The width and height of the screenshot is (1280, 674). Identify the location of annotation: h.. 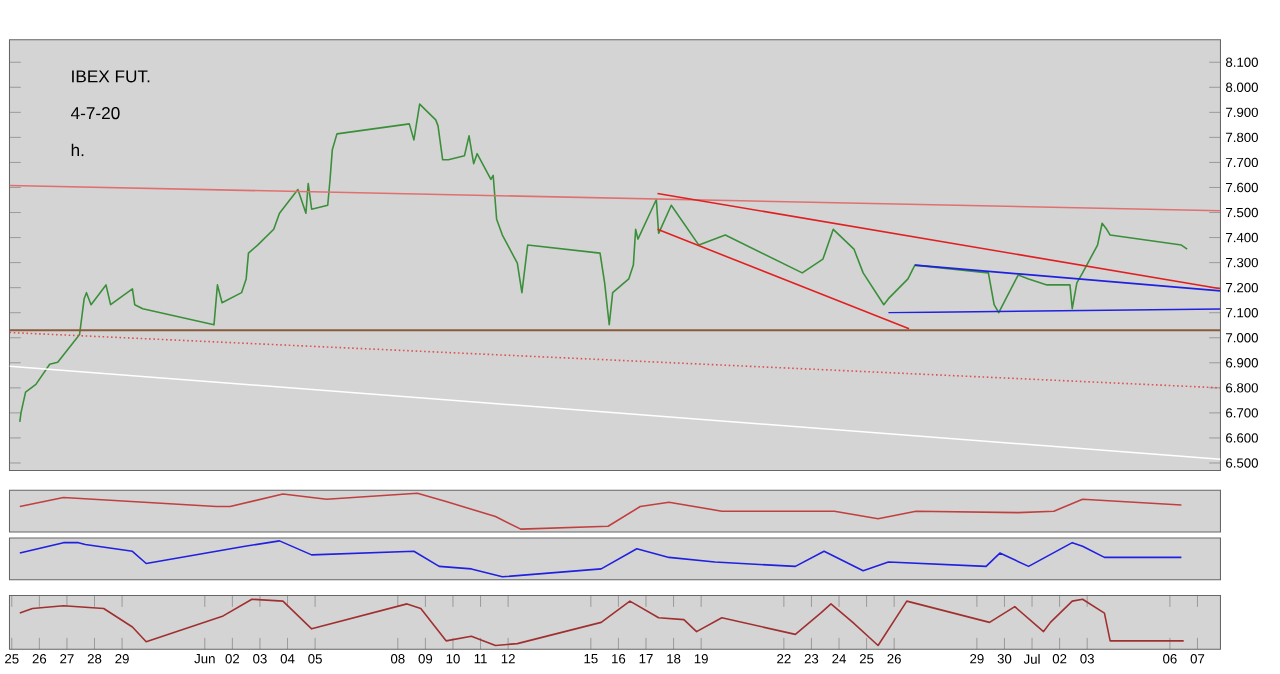
(77, 149).